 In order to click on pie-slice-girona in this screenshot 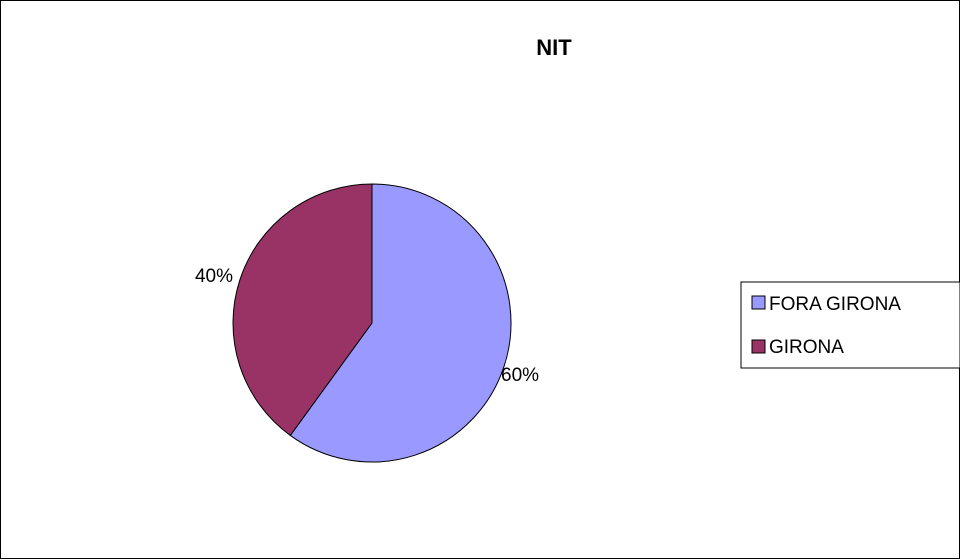, I will do `click(302, 310)`.